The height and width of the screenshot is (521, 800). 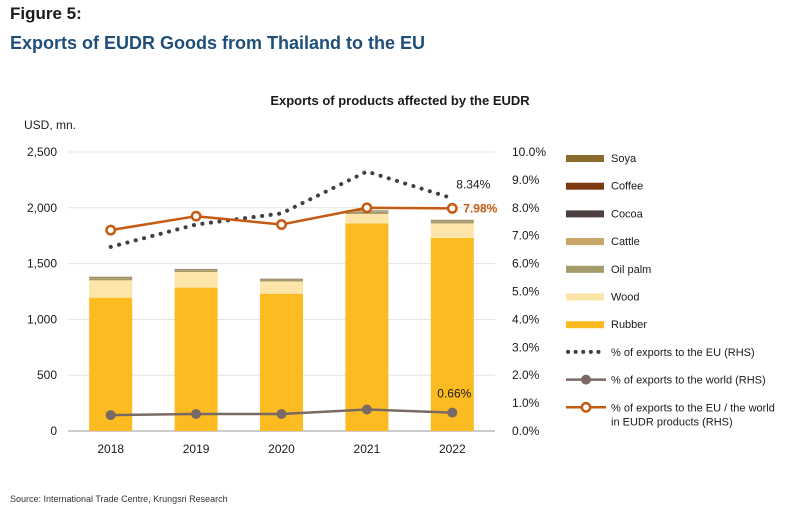 I want to click on figure-label: Figure 5:, so click(x=46, y=13).